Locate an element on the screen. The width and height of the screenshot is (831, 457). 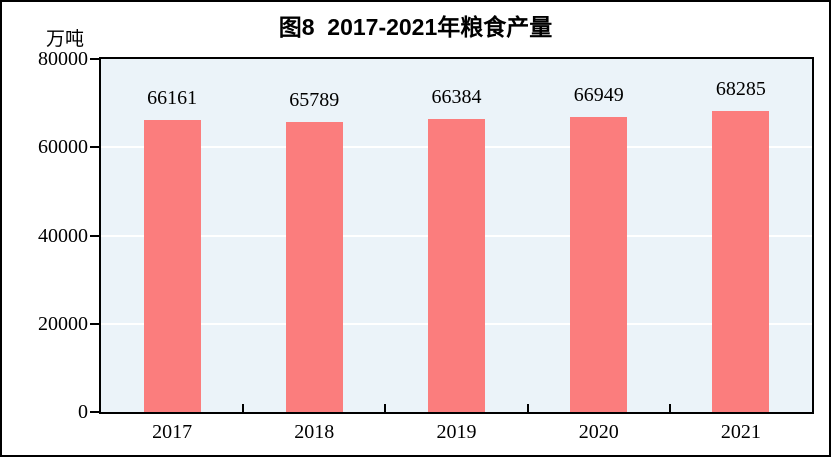
x-tick-label: 2018 is located at coordinates (314, 432).